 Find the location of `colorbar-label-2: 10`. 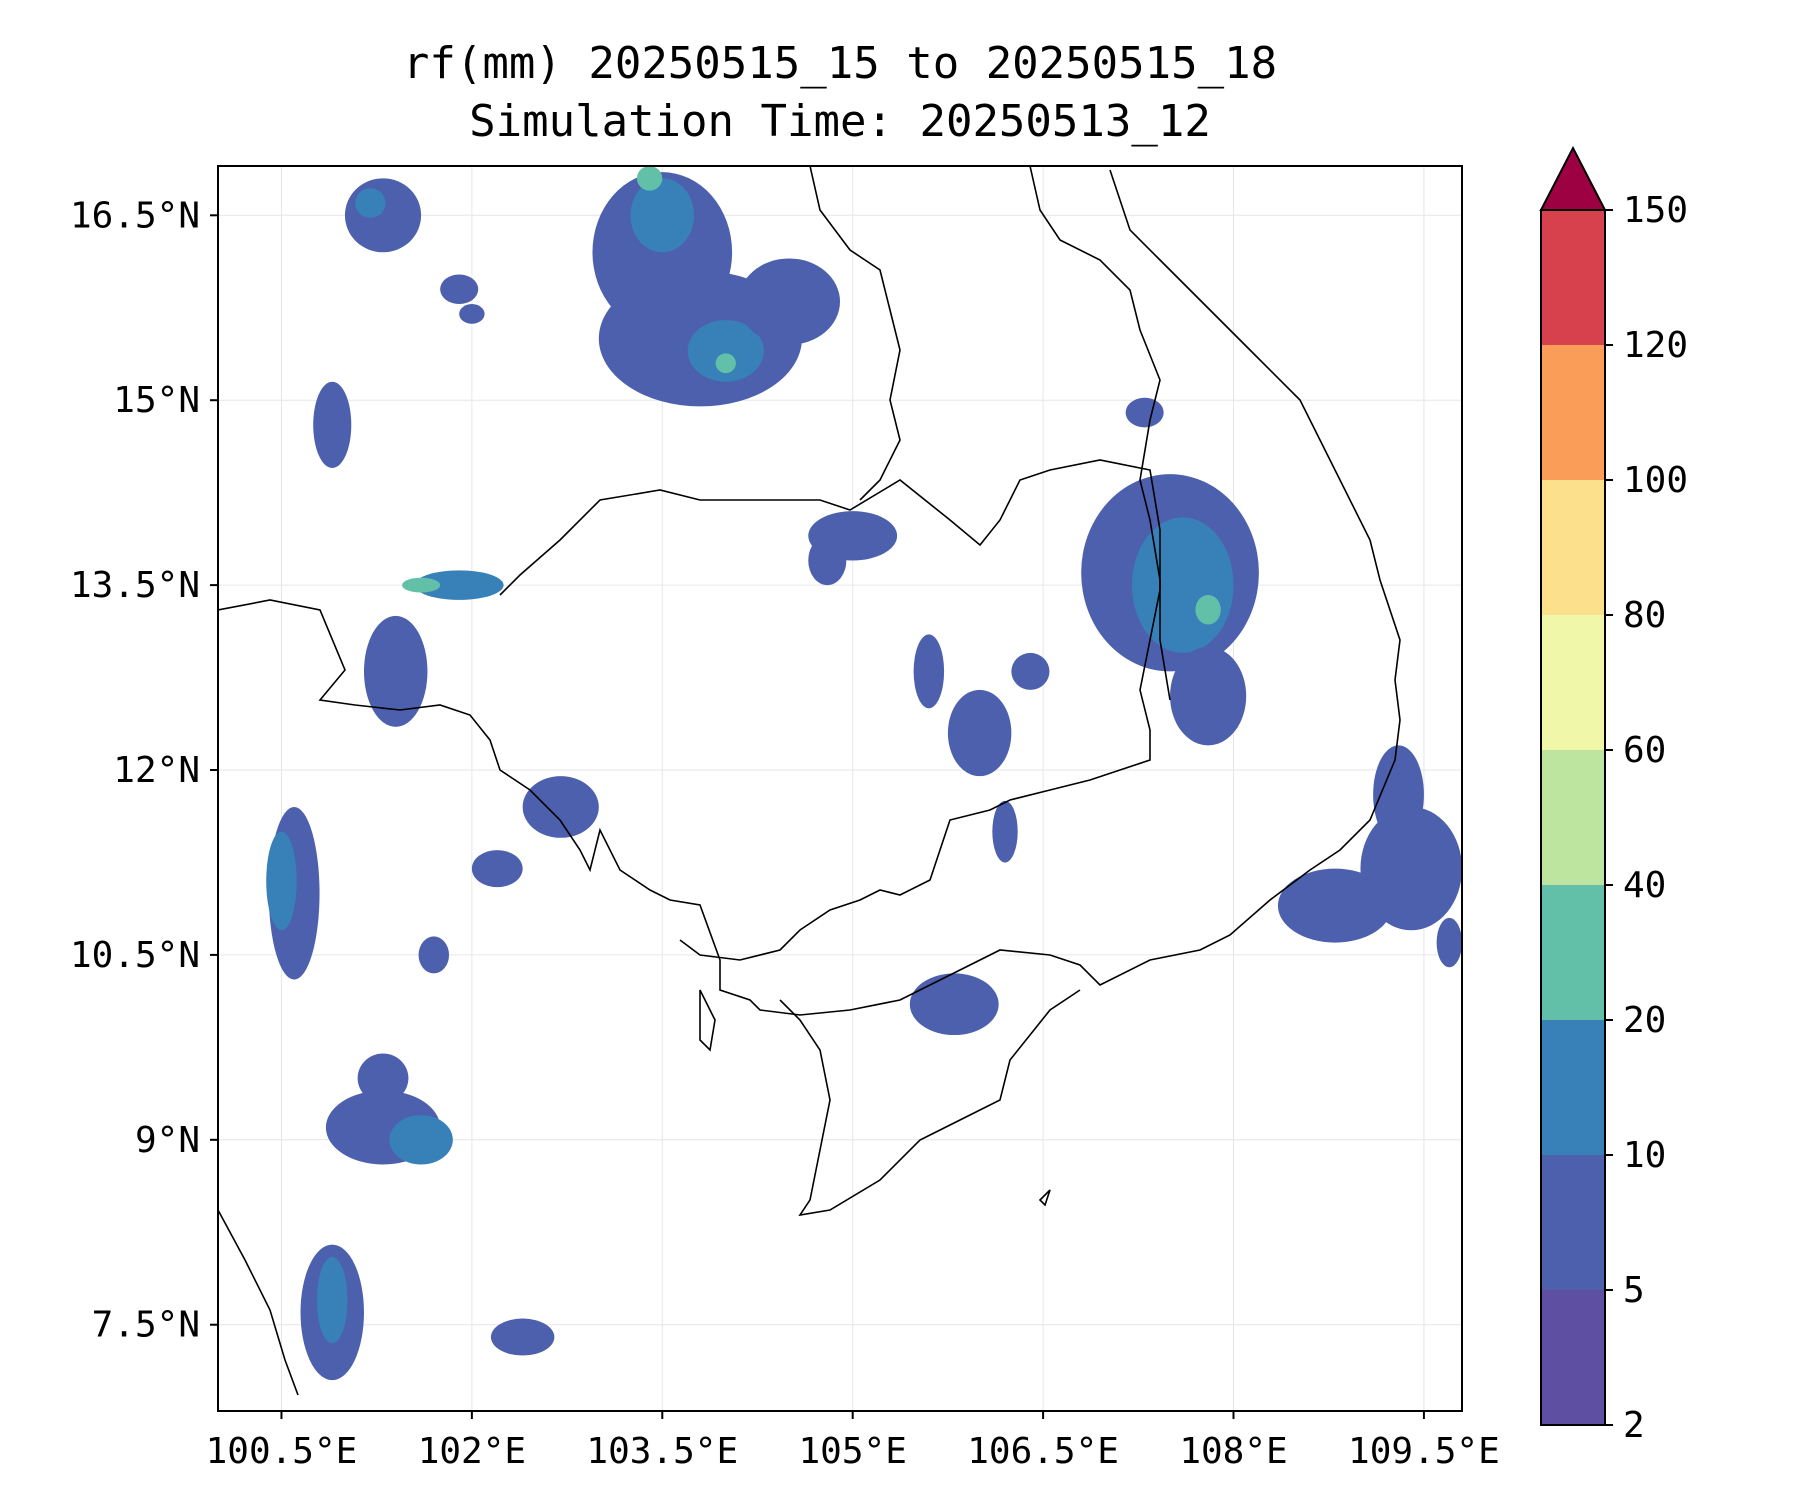

colorbar-label-2: 10 is located at coordinates (1644, 1155).